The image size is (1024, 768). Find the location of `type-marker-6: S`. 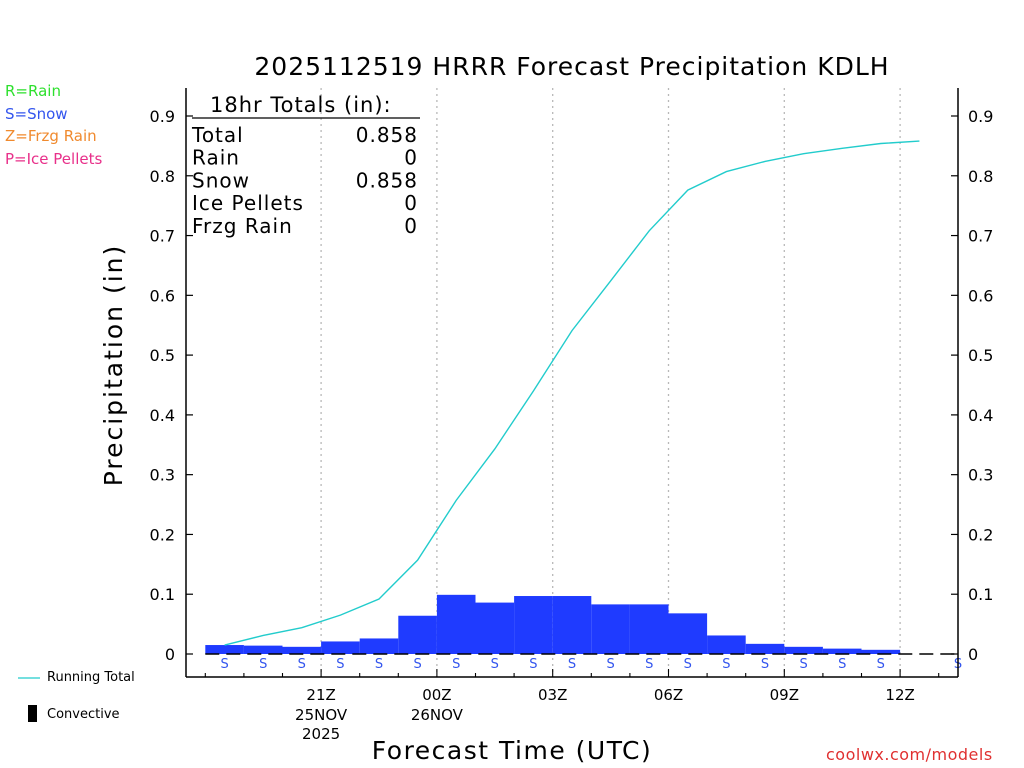

type-marker-6: S is located at coordinates (417, 664).